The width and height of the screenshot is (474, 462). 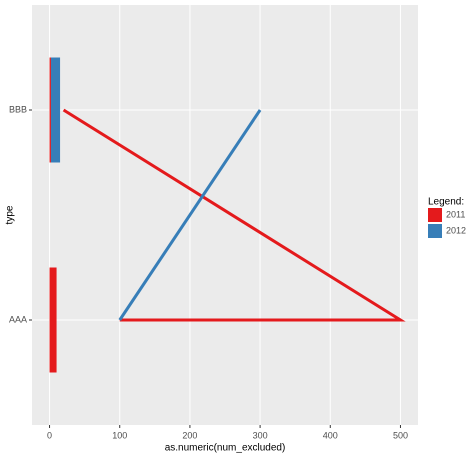 What do you see at coordinates (260, 435) in the screenshot?
I see `x-tick-label: 300` at bounding box center [260, 435].